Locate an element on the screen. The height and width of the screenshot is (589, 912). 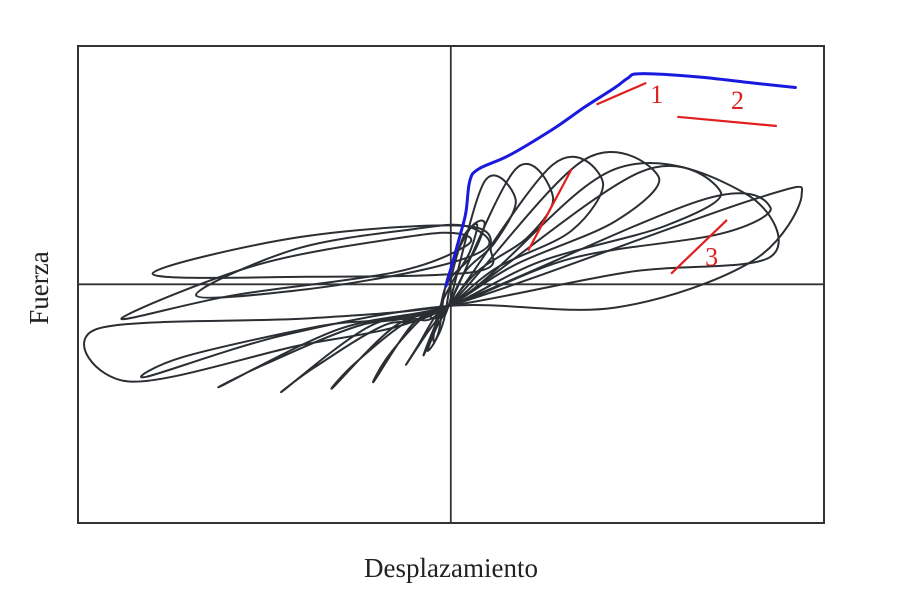
envelope-curve-group is located at coordinates (620, 180).